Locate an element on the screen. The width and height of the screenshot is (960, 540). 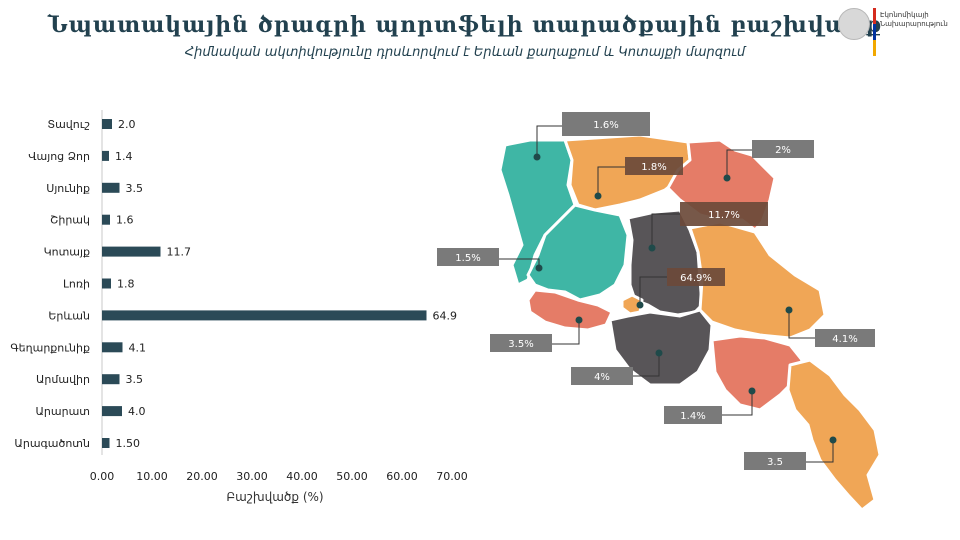
region-label-text: 3.5 is located at coordinates (775, 462).